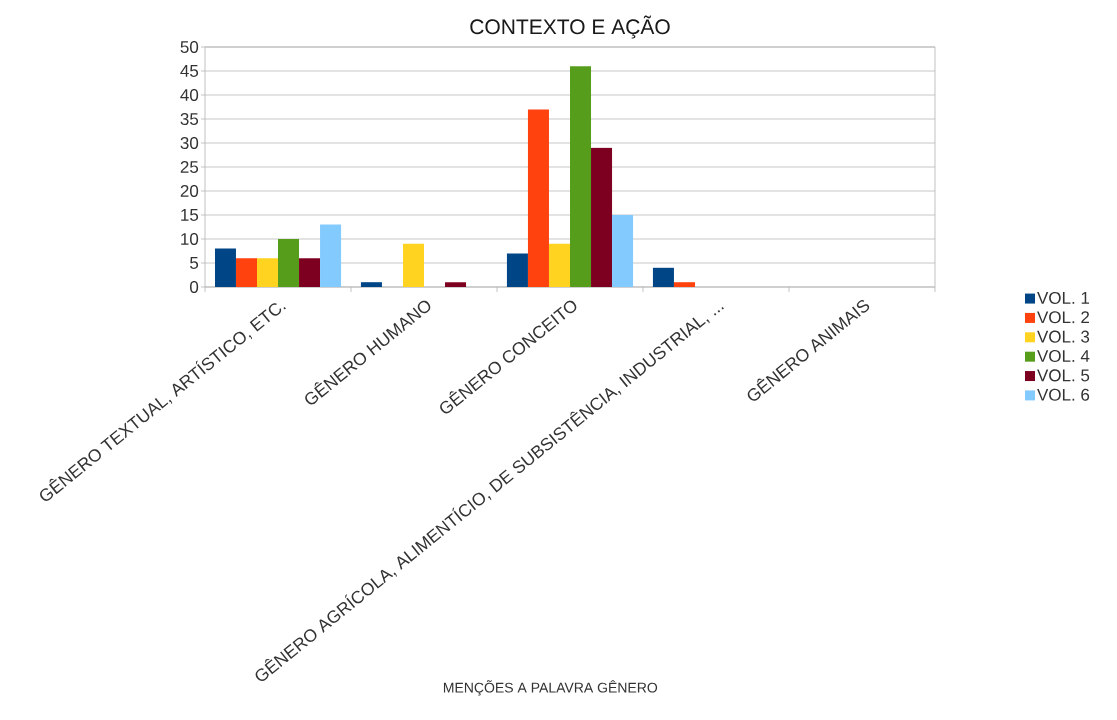 This screenshot has width=1117, height=720. What do you see at coordinates (1063, 336) in the screenshot?
I see `legend-label: VOL. 3` at bounding box center [1063, 336].